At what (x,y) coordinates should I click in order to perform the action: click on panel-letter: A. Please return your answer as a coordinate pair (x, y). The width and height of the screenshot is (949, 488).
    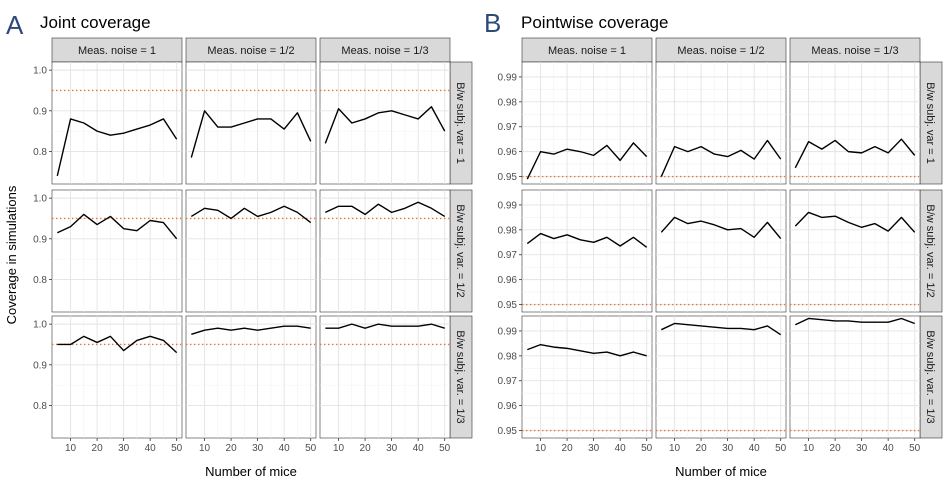
    Looking at the image, I should click on (15, 25).